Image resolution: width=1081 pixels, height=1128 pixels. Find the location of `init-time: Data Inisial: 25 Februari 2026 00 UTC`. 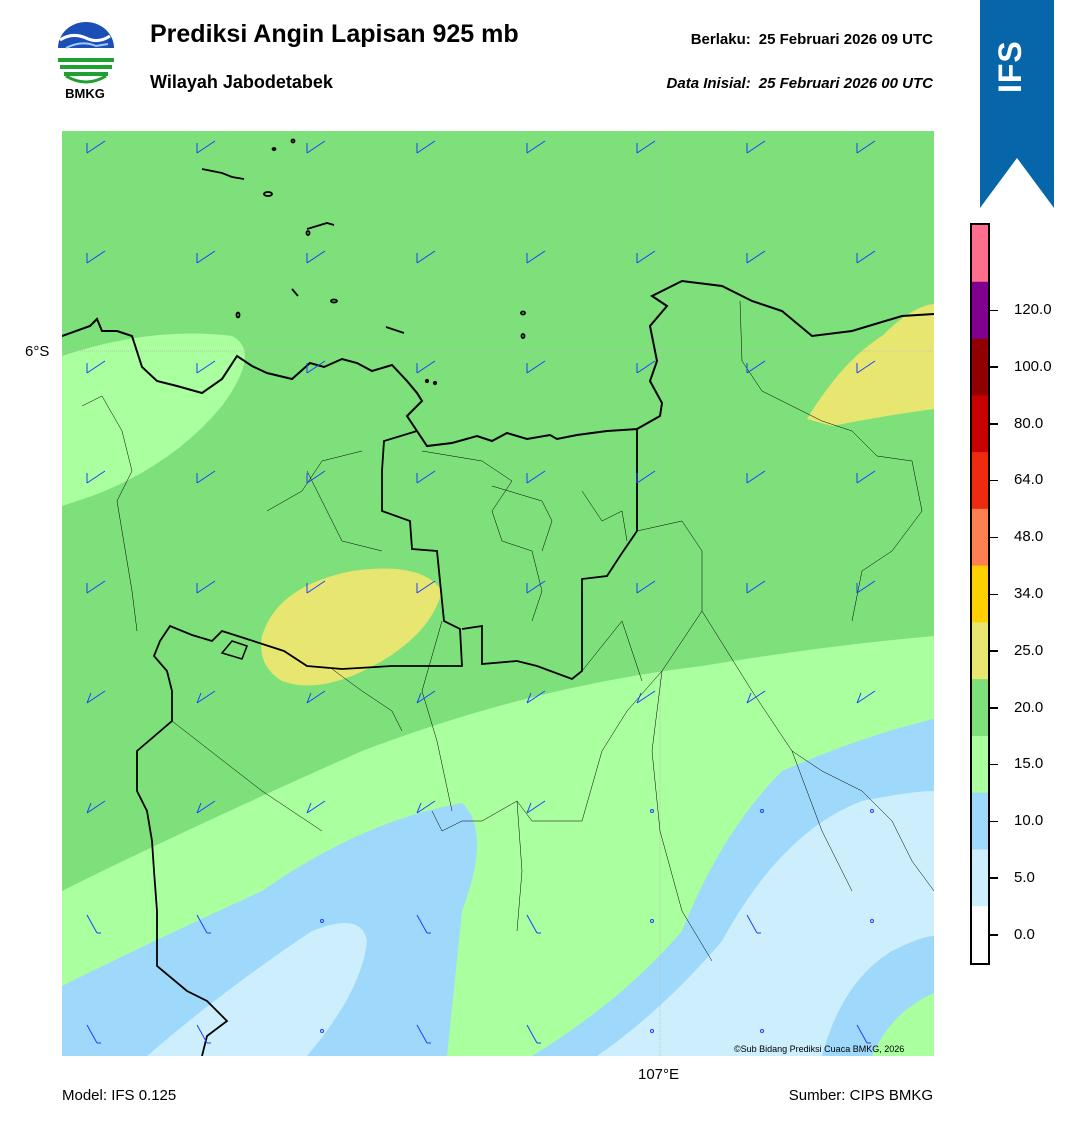

init-time: Data Inisial: 25 Februari 2026 00 UTC is located at coordinates (800, 83).